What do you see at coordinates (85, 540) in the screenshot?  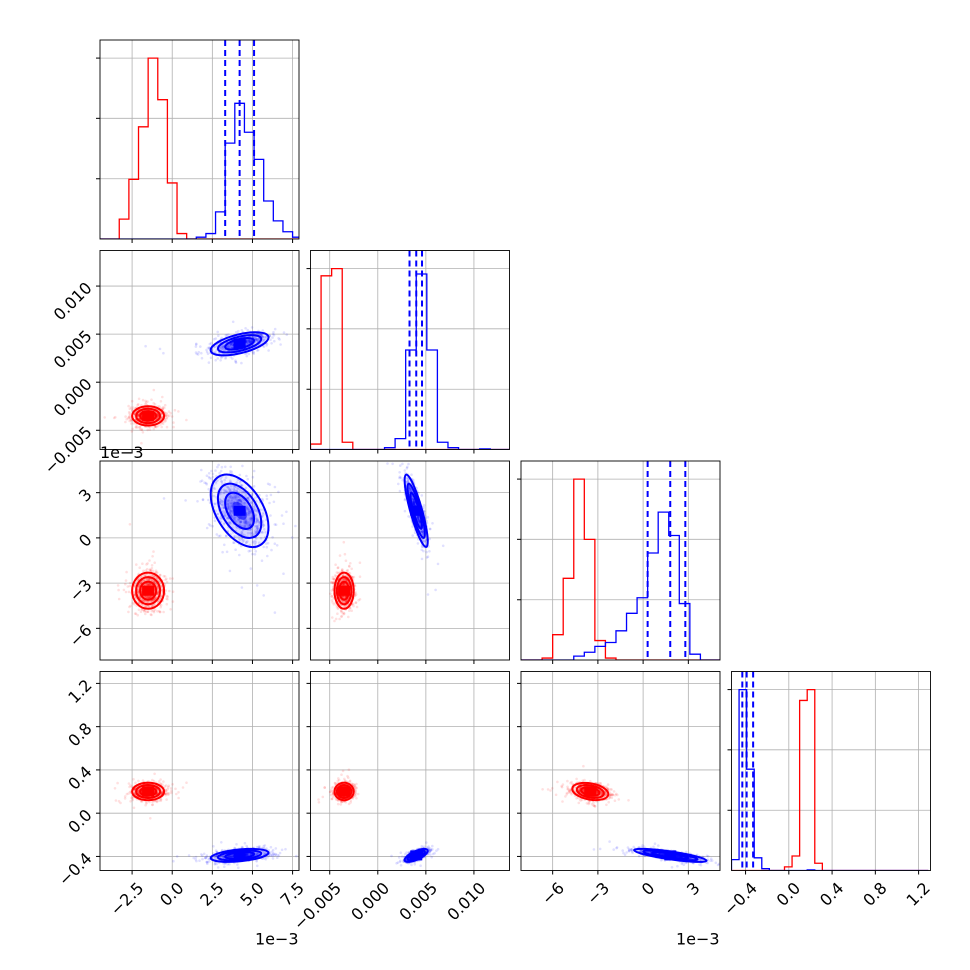 I see `y-tick-label: 0` at bounding box center [85, 540].